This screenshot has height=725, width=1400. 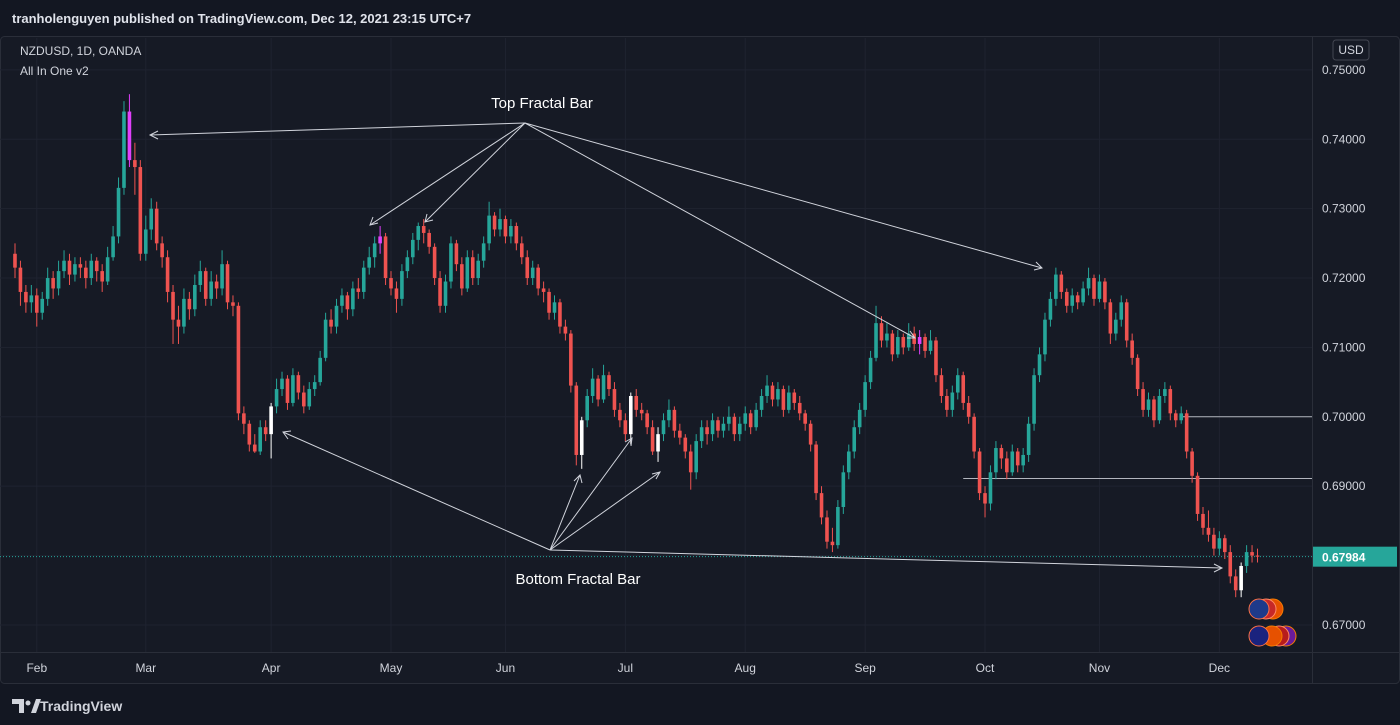 I want to click on currency-label: USD, so click(x=1351, y=50).